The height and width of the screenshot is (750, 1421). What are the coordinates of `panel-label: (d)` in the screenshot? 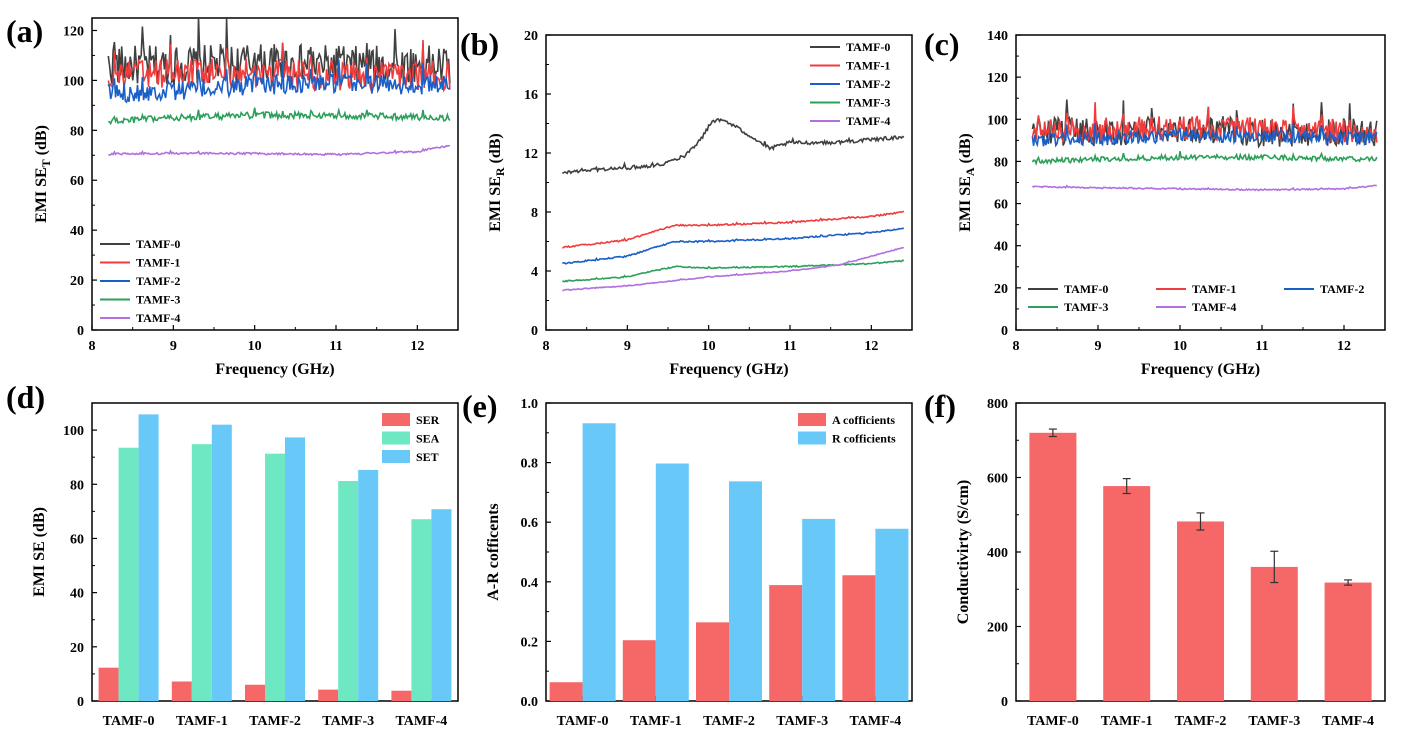 It's located at (25, 397).